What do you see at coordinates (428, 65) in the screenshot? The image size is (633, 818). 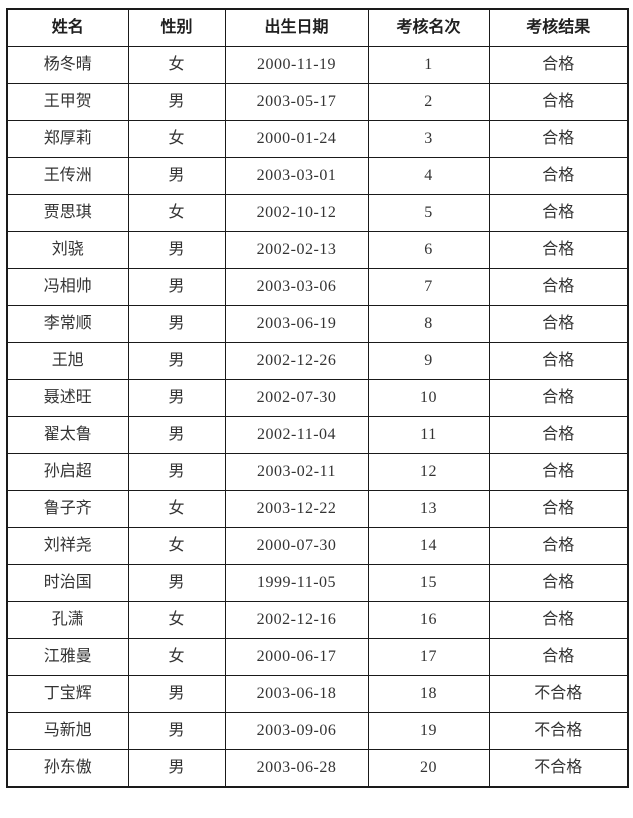 I see `cell-rank: 1` at bounding box center [428, 65].